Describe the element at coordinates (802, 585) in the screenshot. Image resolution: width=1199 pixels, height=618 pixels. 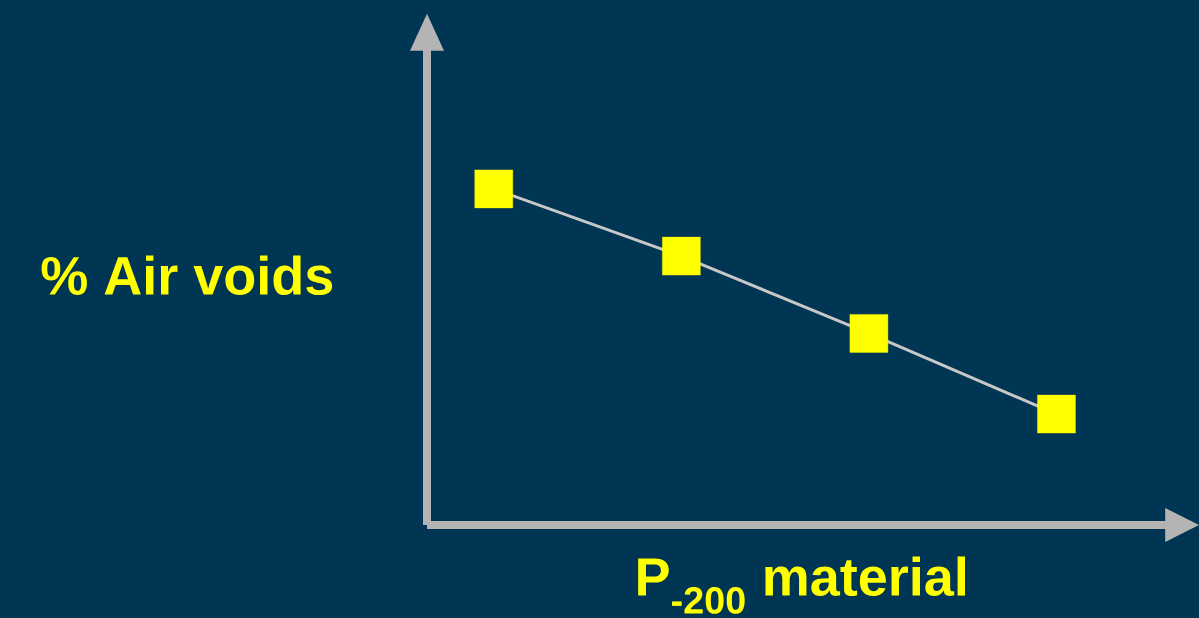
I see `x-axis-title: P$_{-200}$ material` at that location.